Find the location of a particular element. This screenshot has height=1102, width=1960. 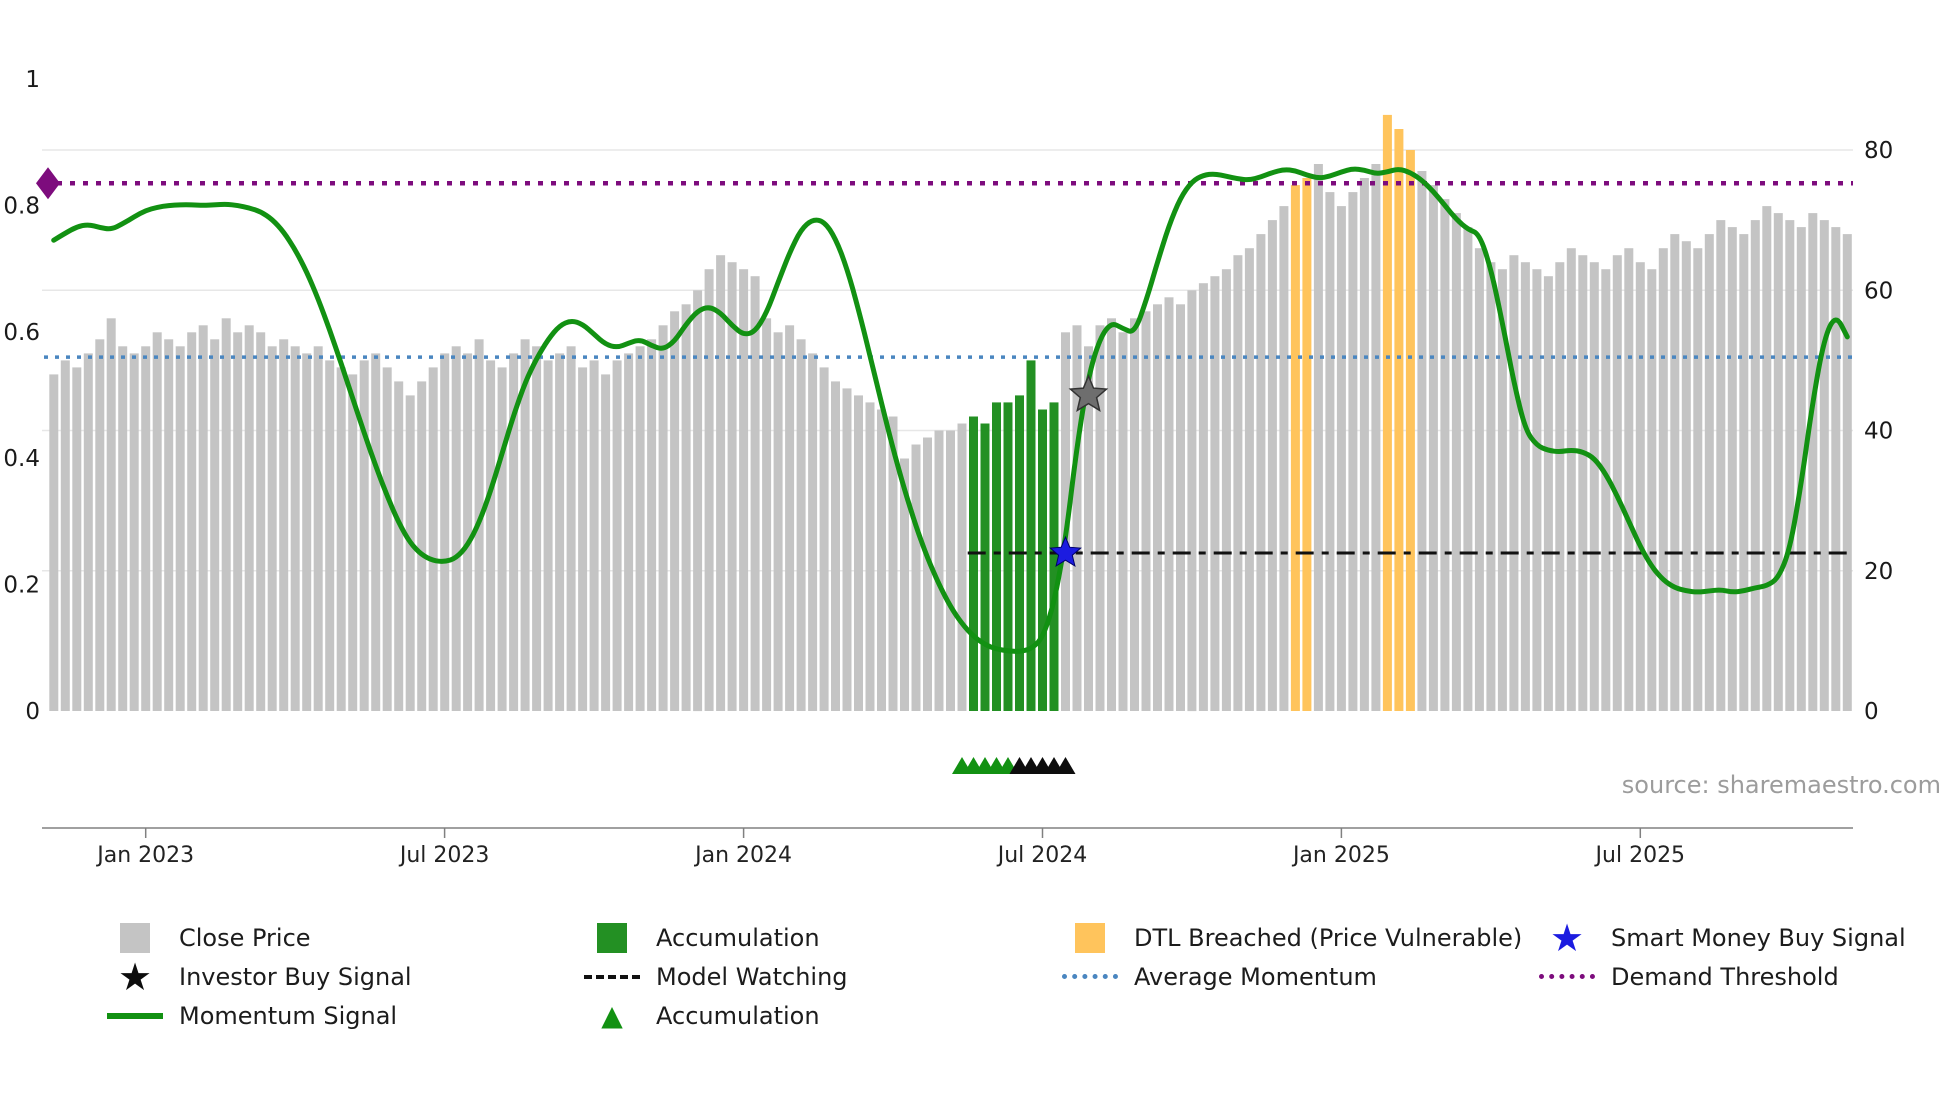

demand-threshold-line-icon is located at coordinates (1567, 976).